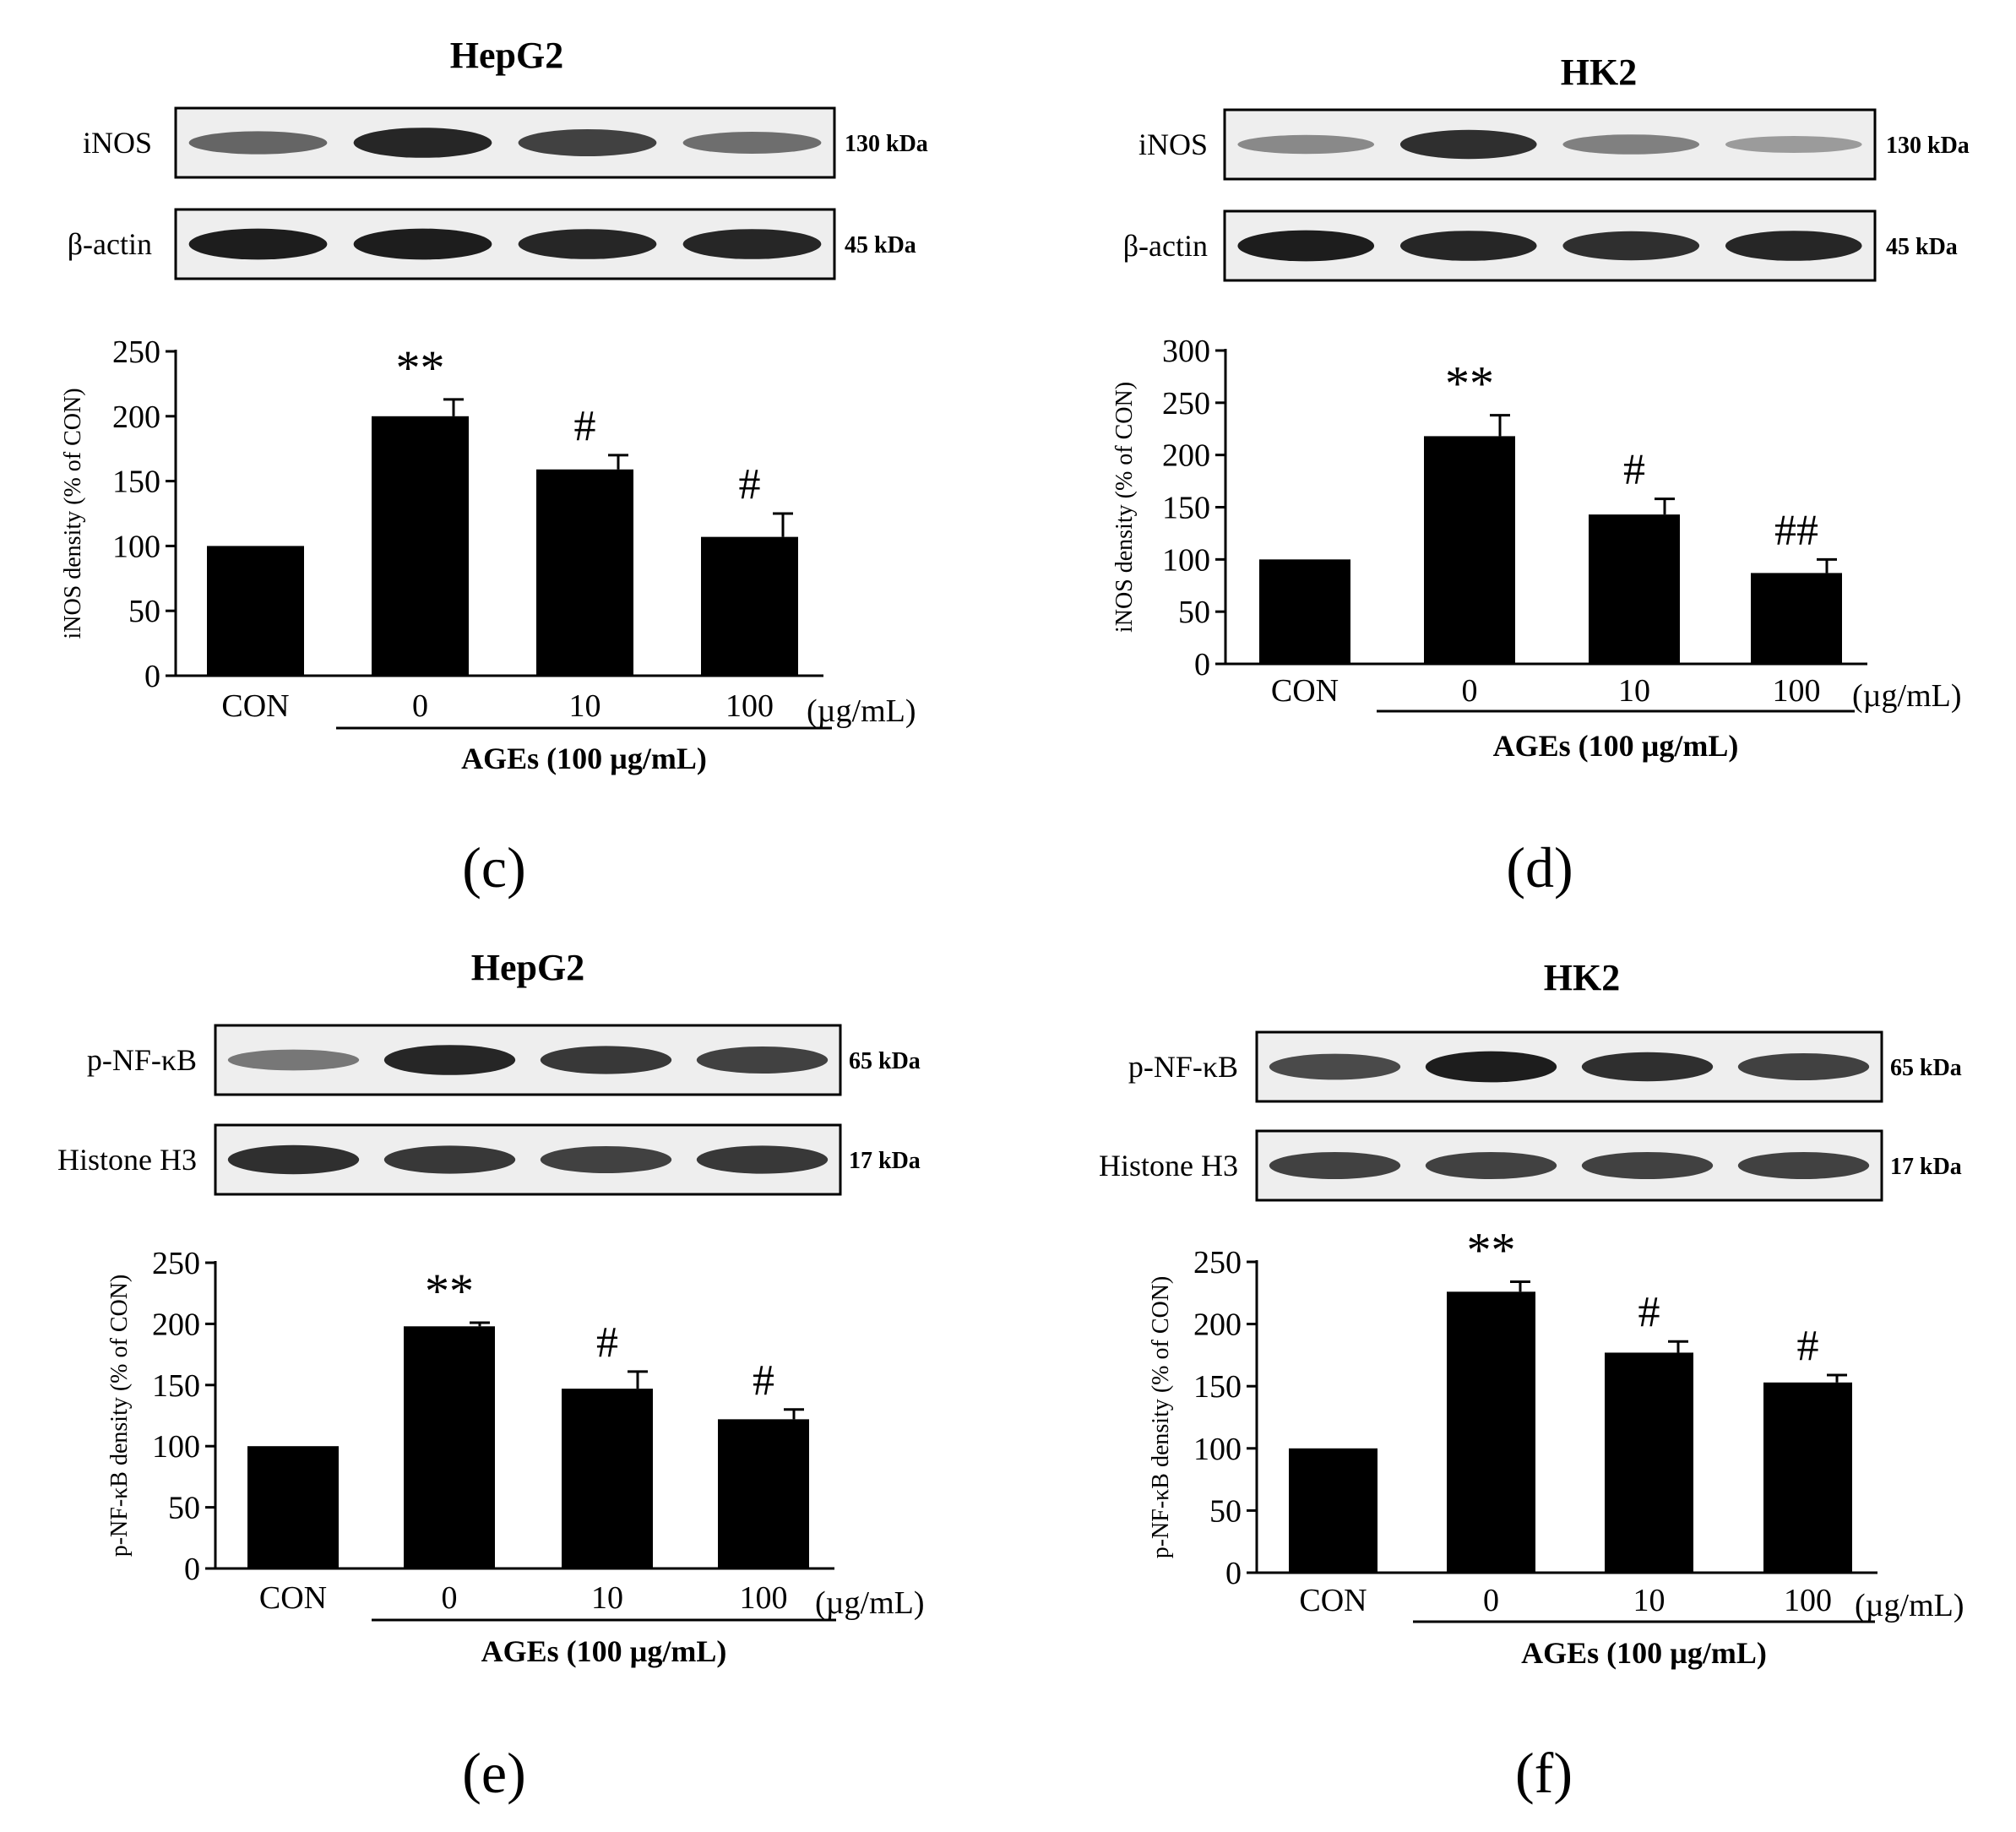 This screenshot has height=1832, width=2016. I want to click on panel-letter: (c), so click(493, 867).